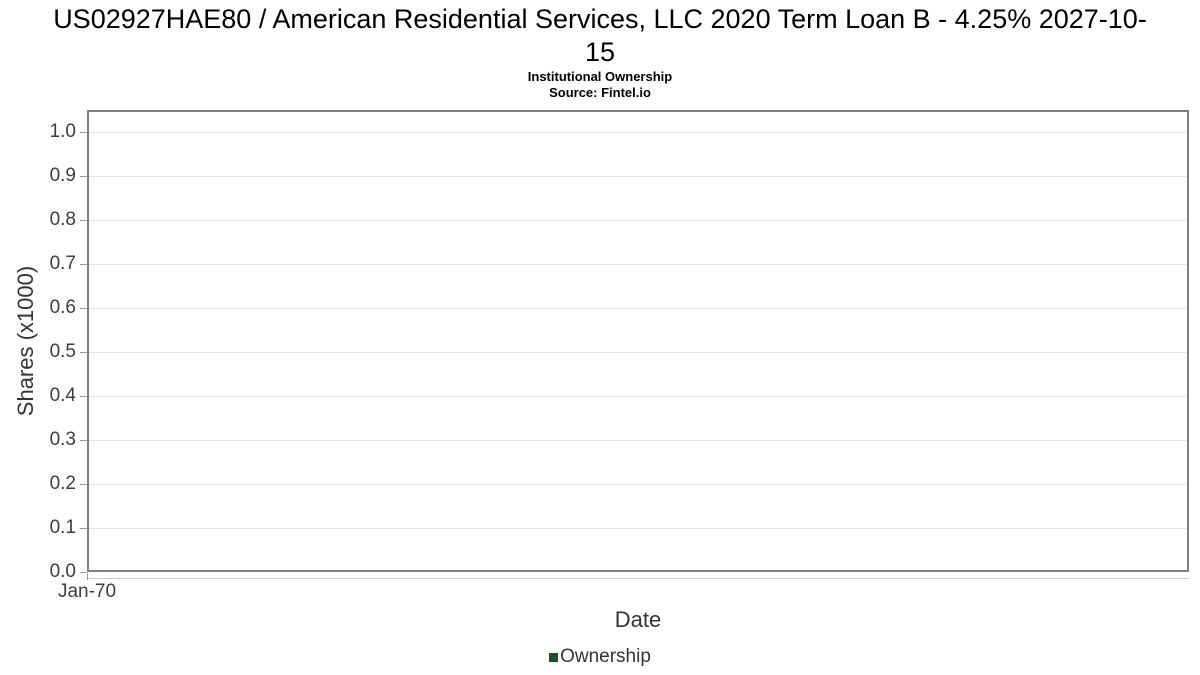 The image size is (1200, 675). I want to click on y-tick-mark-0.3, so click(83, 440).